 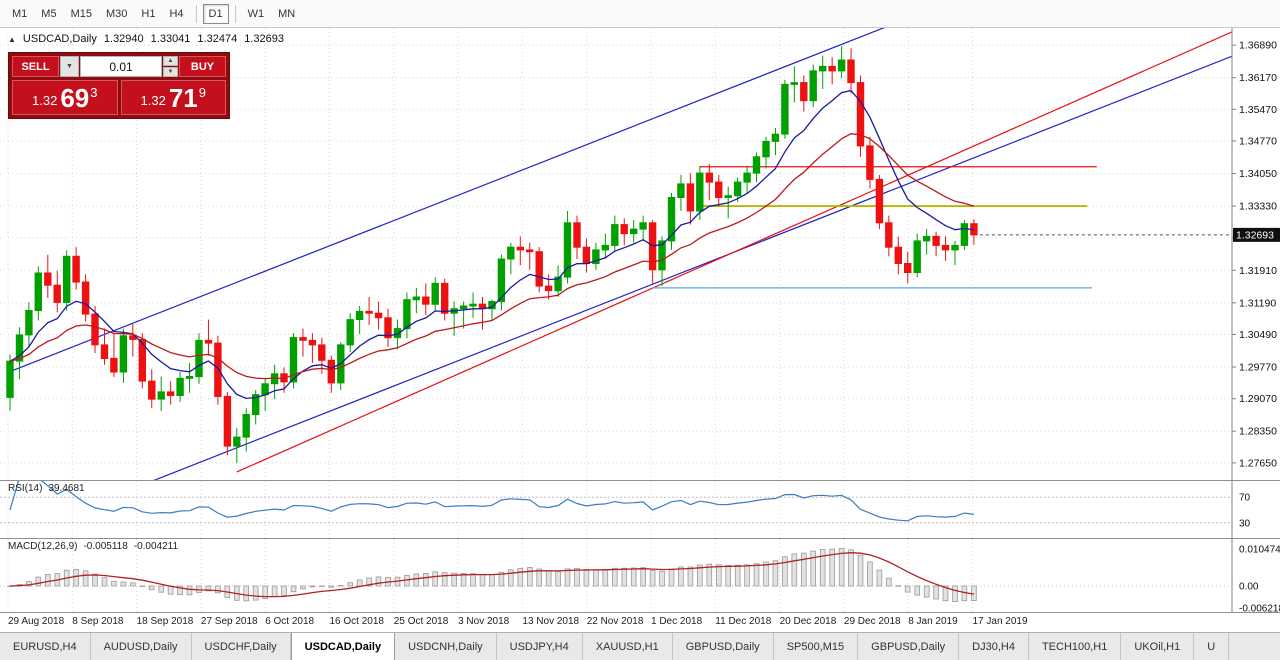 I want to click on chart-tab-gbpusd-daily-2: GBPUSD,Daily, so click(x=909, y=646).